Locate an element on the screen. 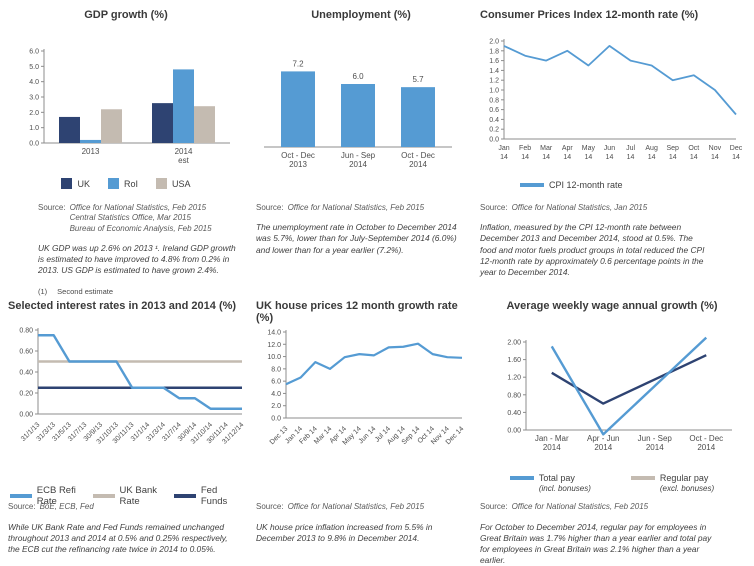 The height and width of the screenshot is (566, 754). svg-text: 7.2 is located at coordinates (298, 63).